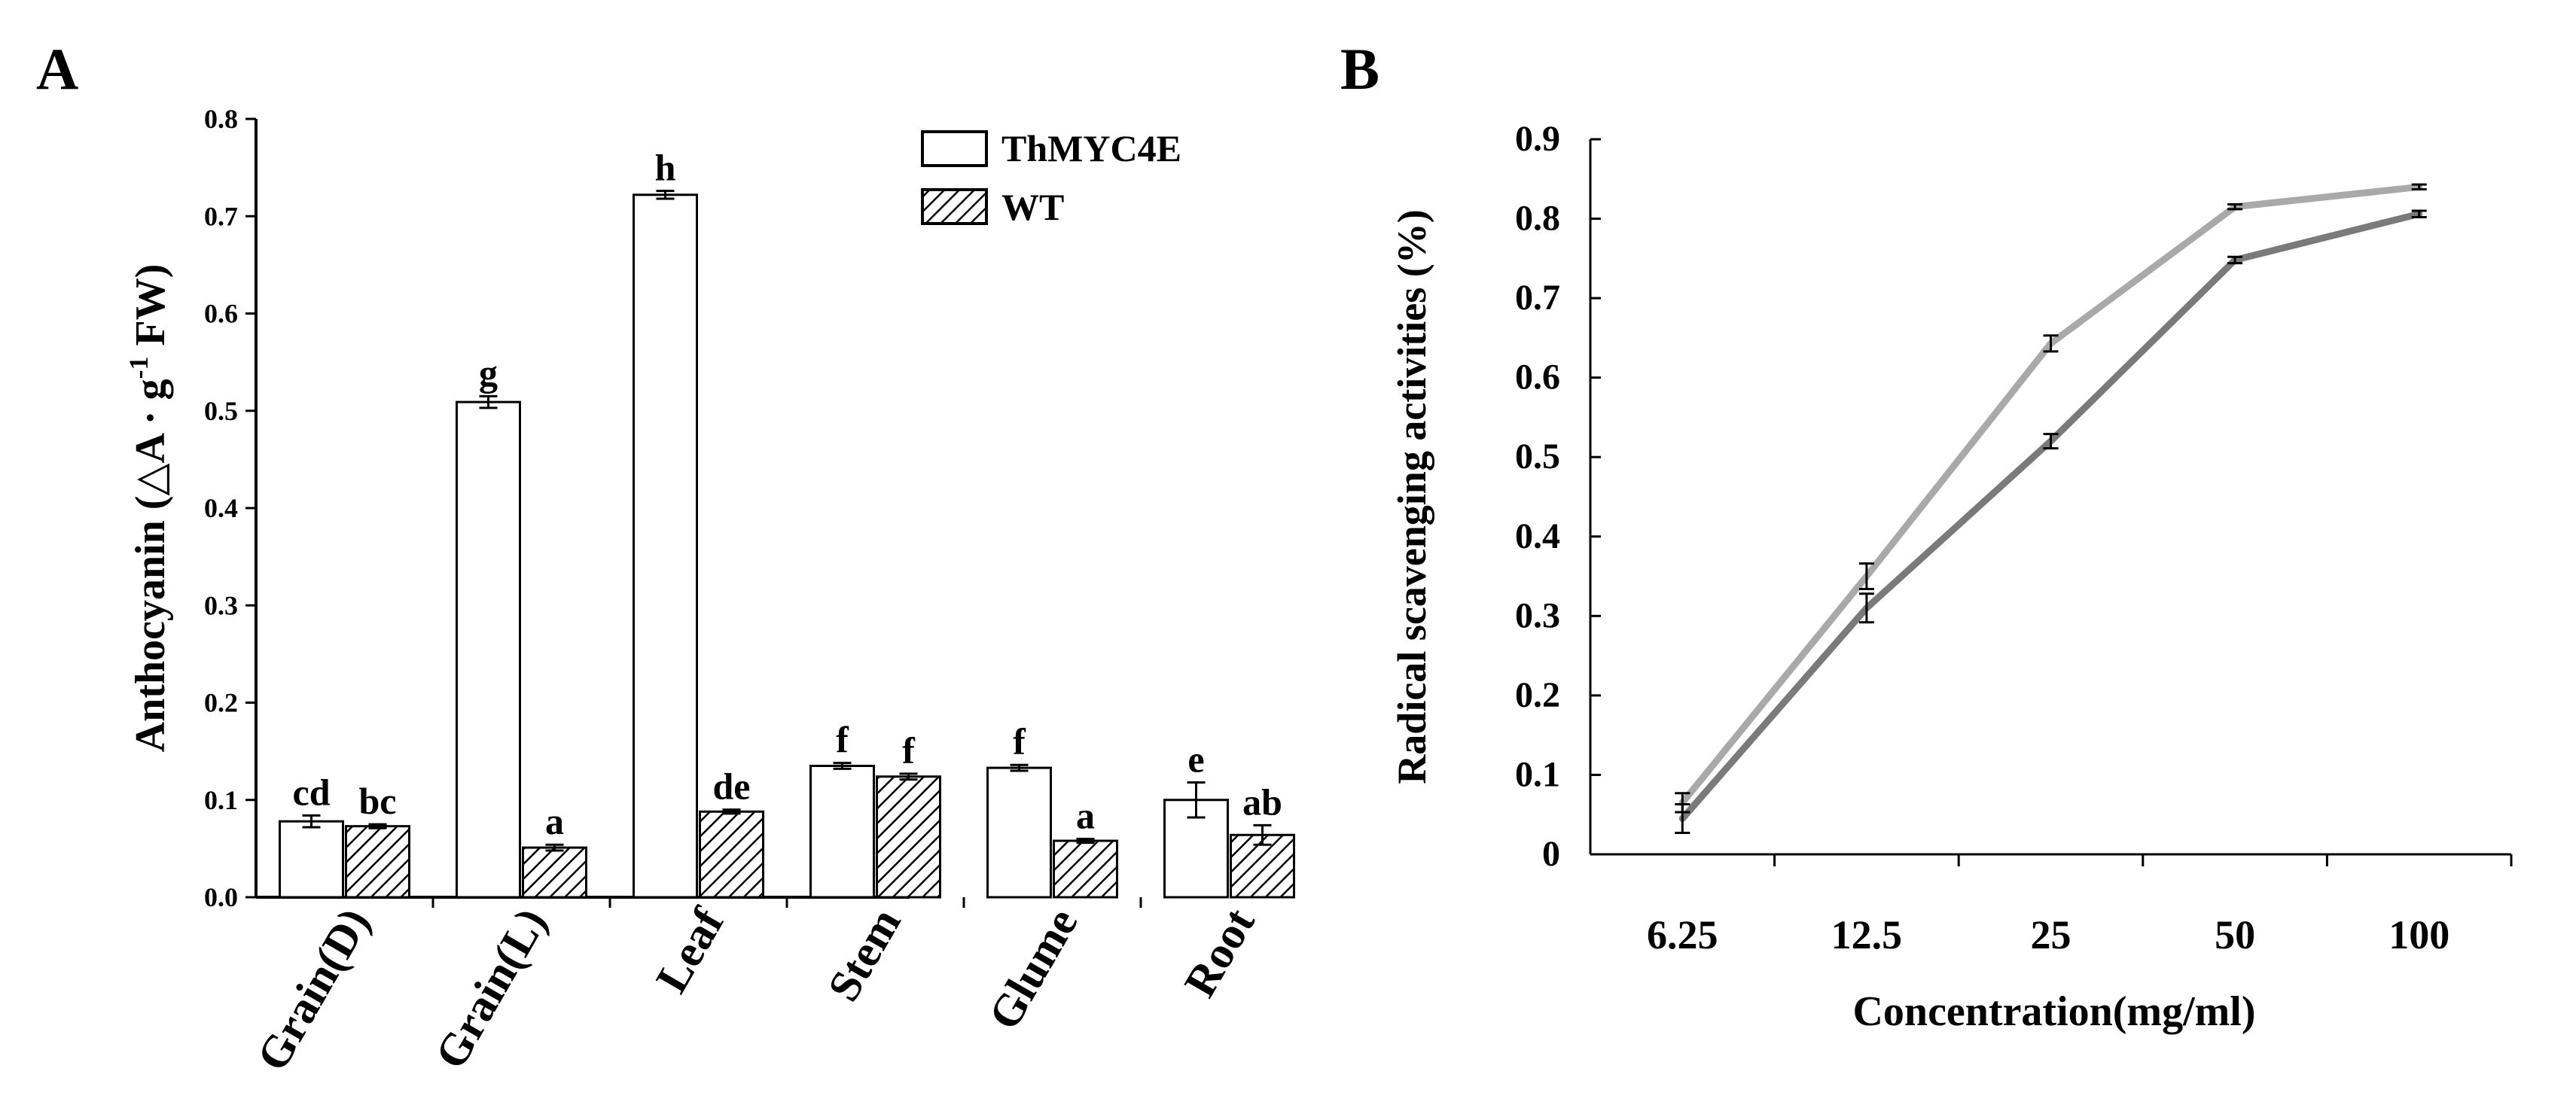  I want to click on x-category-label-grain-l: Grain(L), so click(490, 988).